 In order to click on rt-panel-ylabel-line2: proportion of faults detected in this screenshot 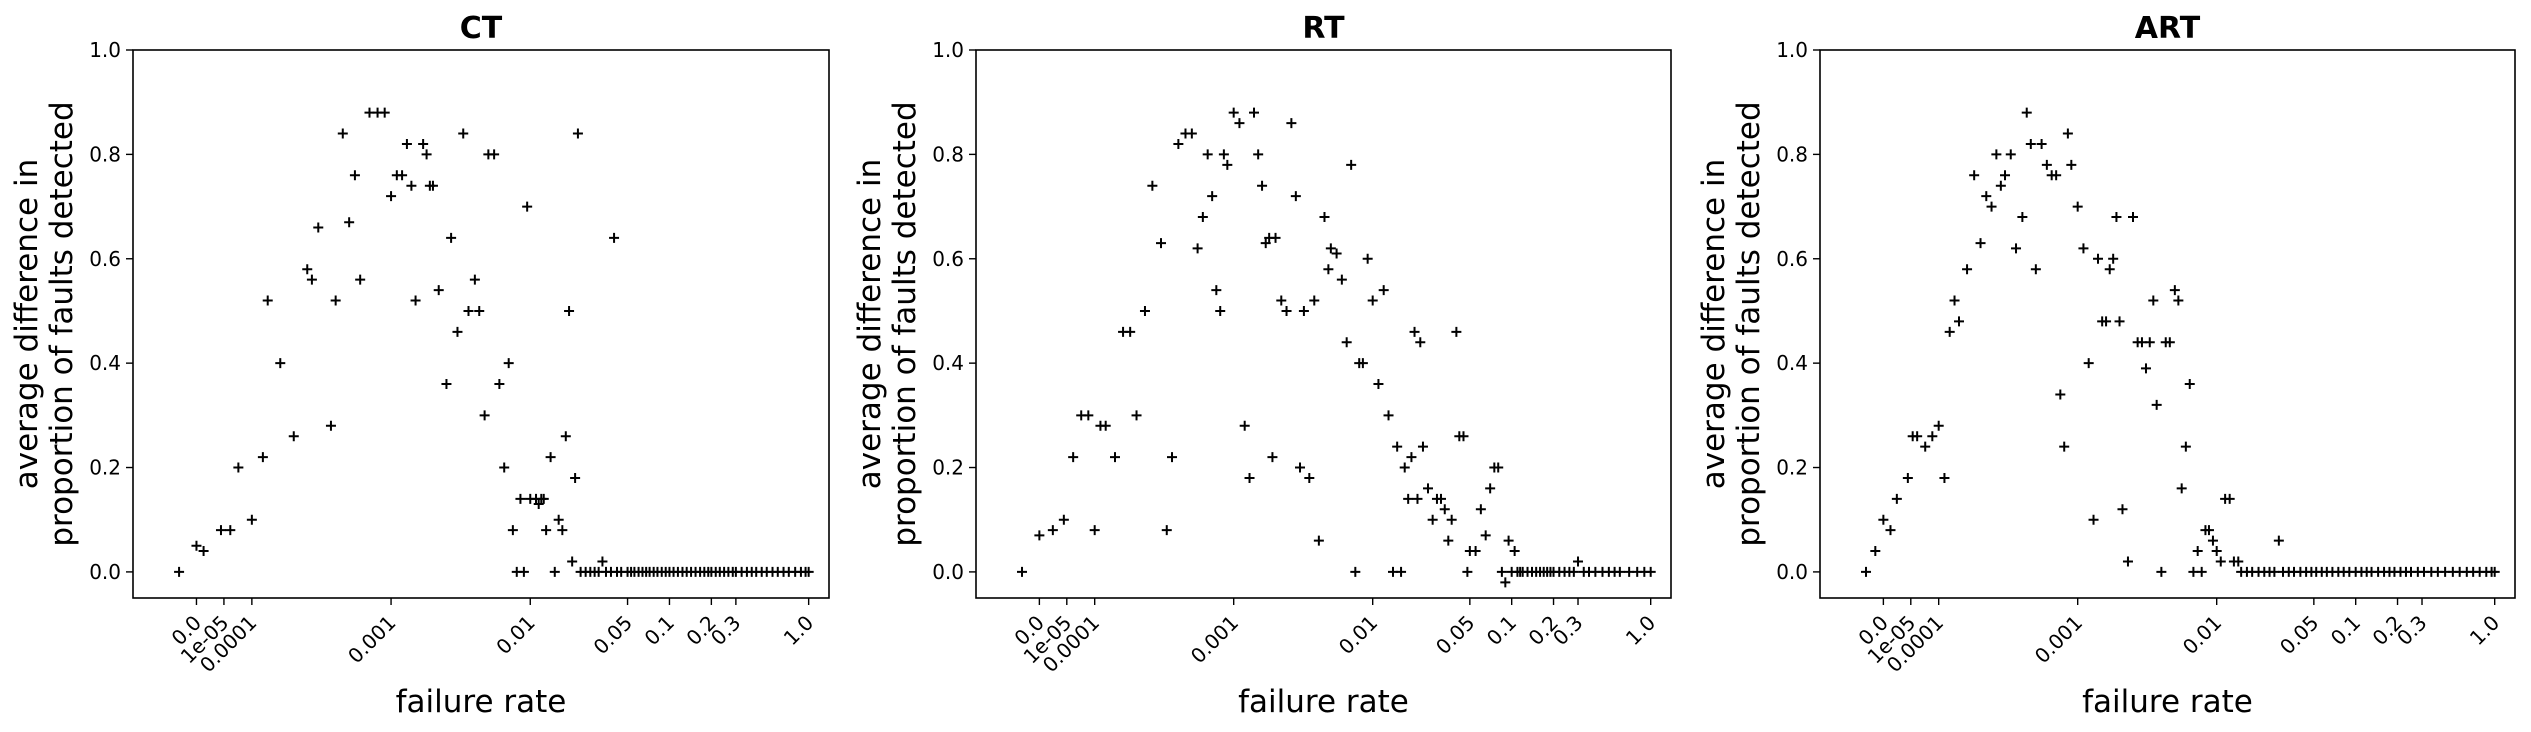, I will do `click(905, 323)`.